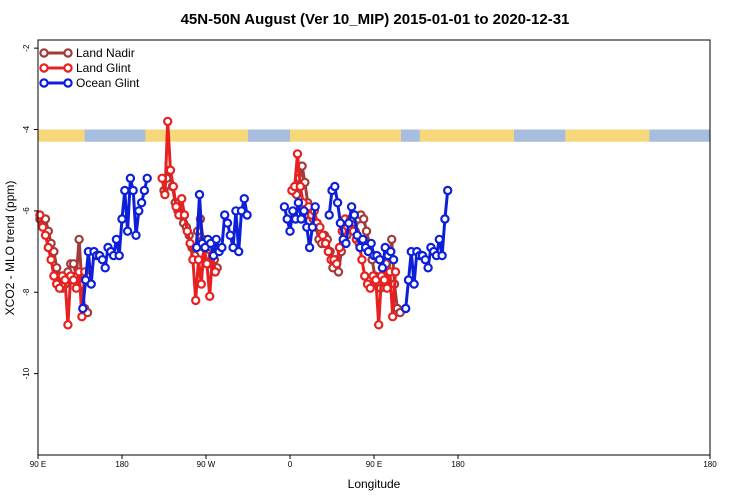 Image resolution: width=750 pixels, height=500 pixels. I want to click on legend-item-land-nadir: Land Nadir, so click(87, 53).